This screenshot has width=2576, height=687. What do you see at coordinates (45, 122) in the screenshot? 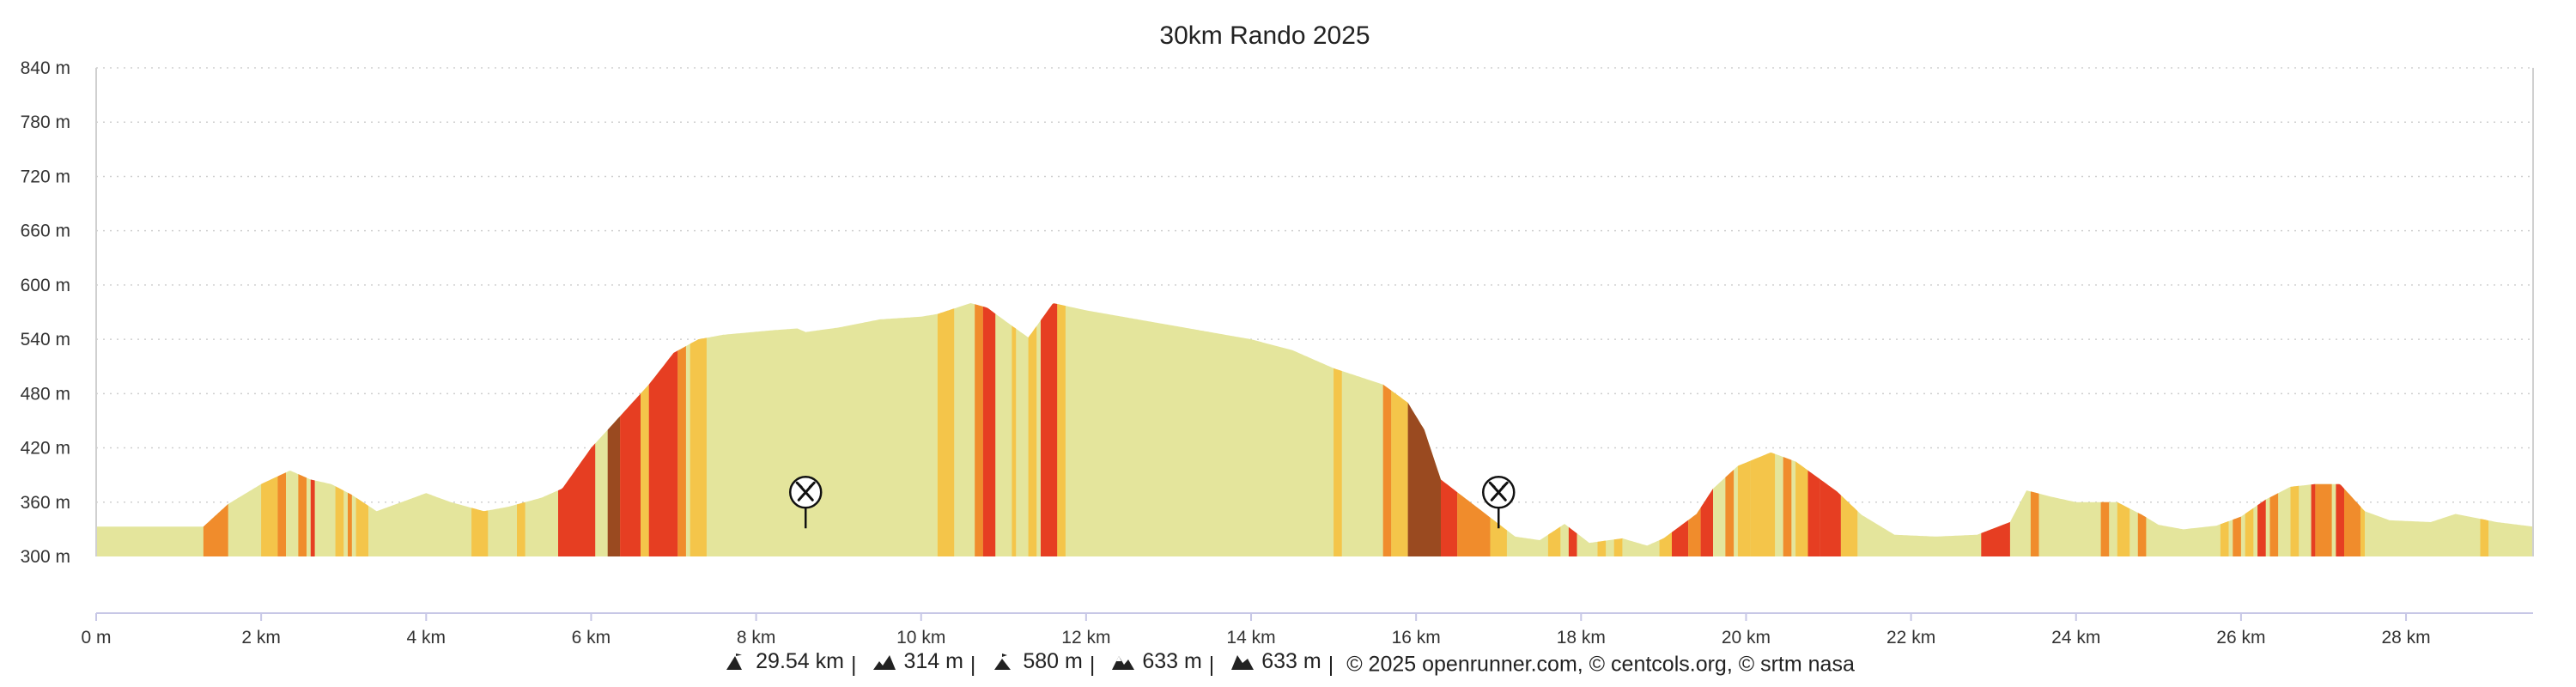
I see `y-tick-label: 780 m` at bounding box center [45, 122].